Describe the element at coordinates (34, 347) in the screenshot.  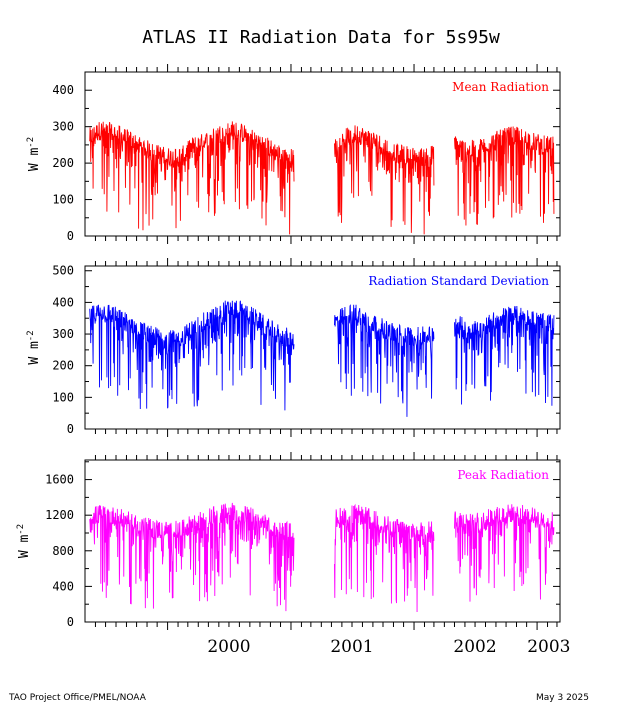
I see `panel-sd-ylabel: W m-2` at that location.